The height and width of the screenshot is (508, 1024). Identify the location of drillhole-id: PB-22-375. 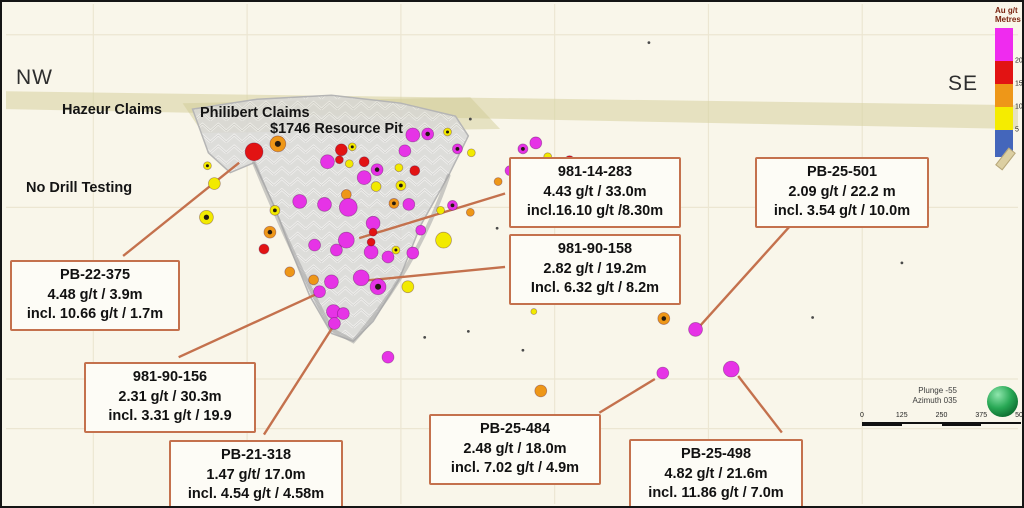
(95, 275).